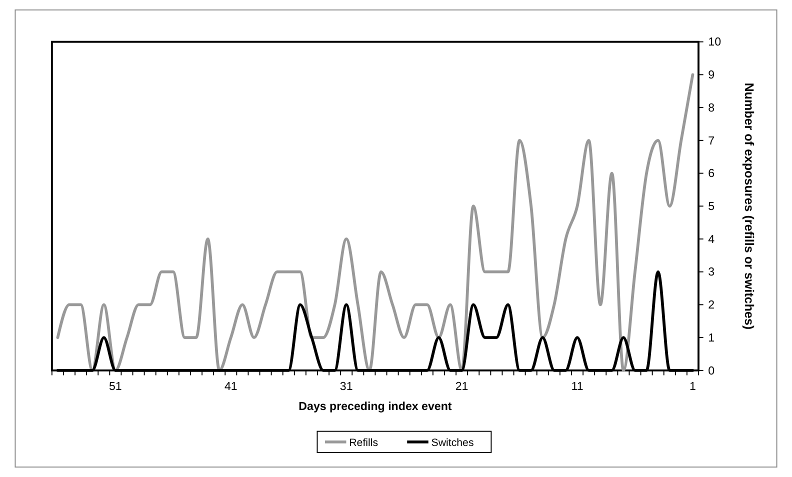 The image size is (792, 477). I want to click on x-axis-title: Days preceding index event, so click(375, 407).